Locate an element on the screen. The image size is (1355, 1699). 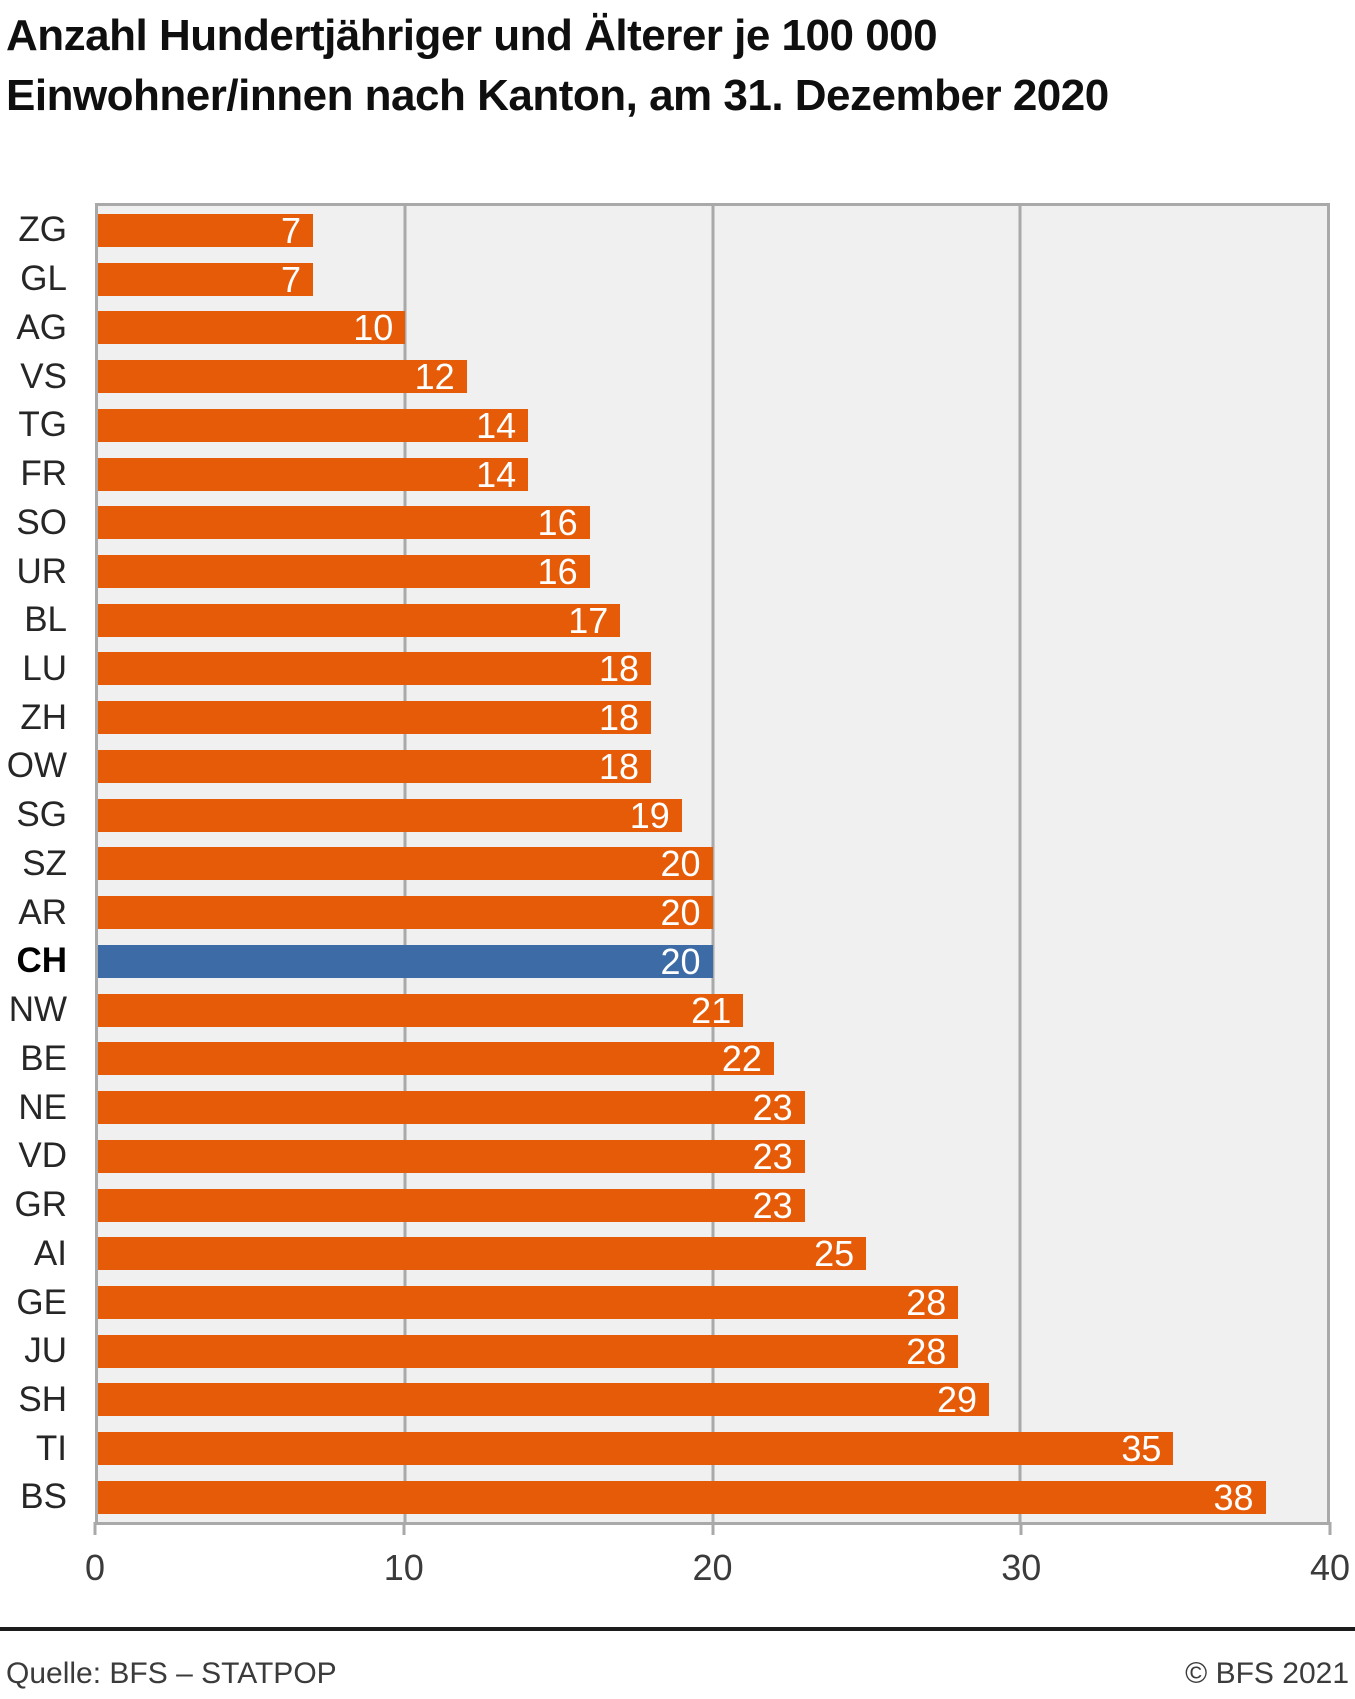
bar-row: 7 is located at coordinates (712, 230).